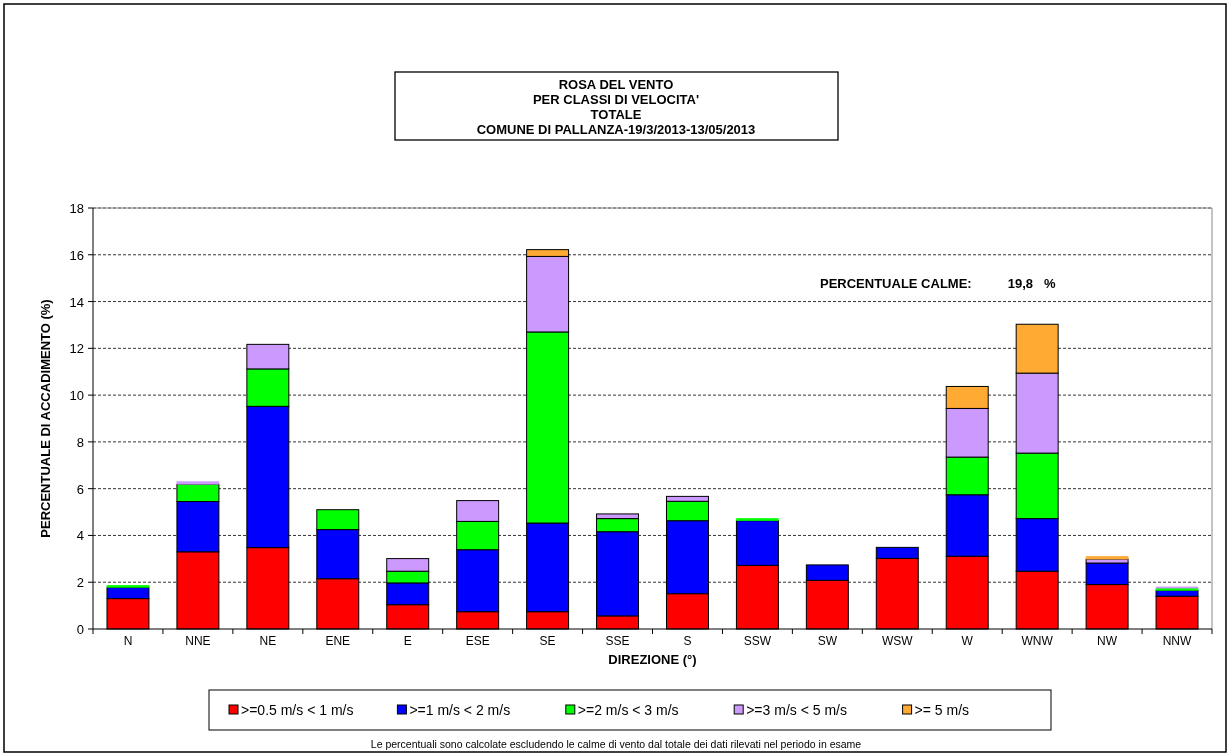 Image resolution: width=1231 pixels, height=756 pixels. I want to click on legend-label: >=3 m/s < 5 m/s, so click(796, 710).